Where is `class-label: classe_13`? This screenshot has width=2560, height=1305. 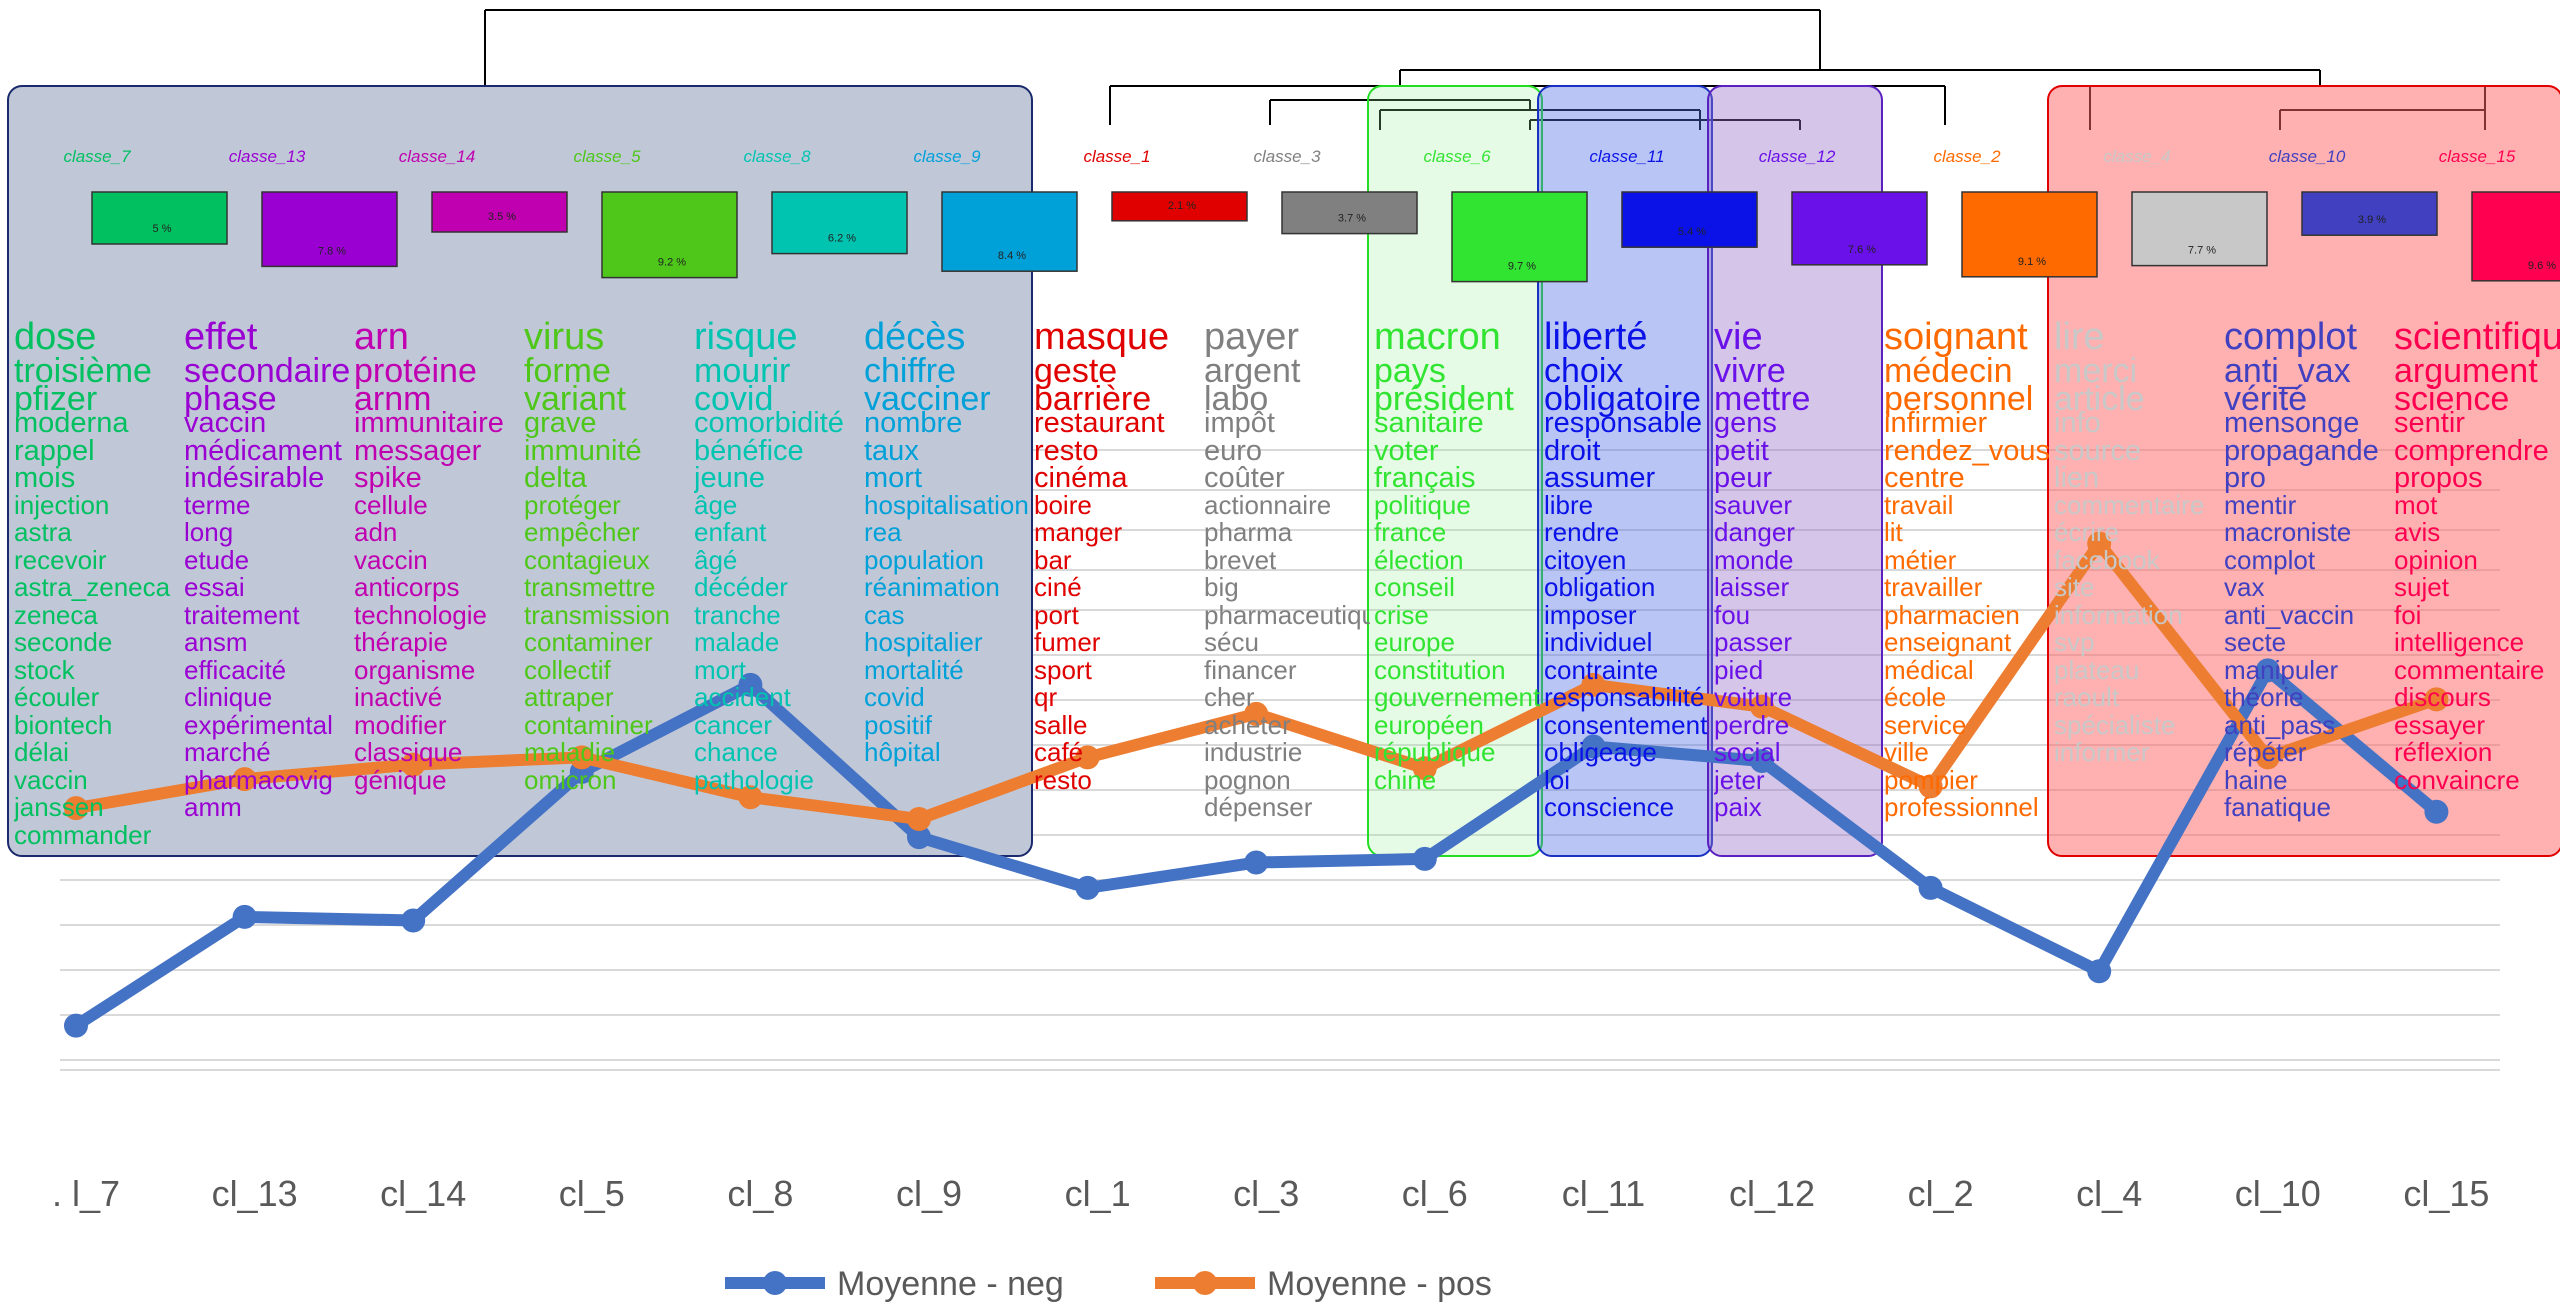 class-label: classe_13 is located at coordinates (267, 156).